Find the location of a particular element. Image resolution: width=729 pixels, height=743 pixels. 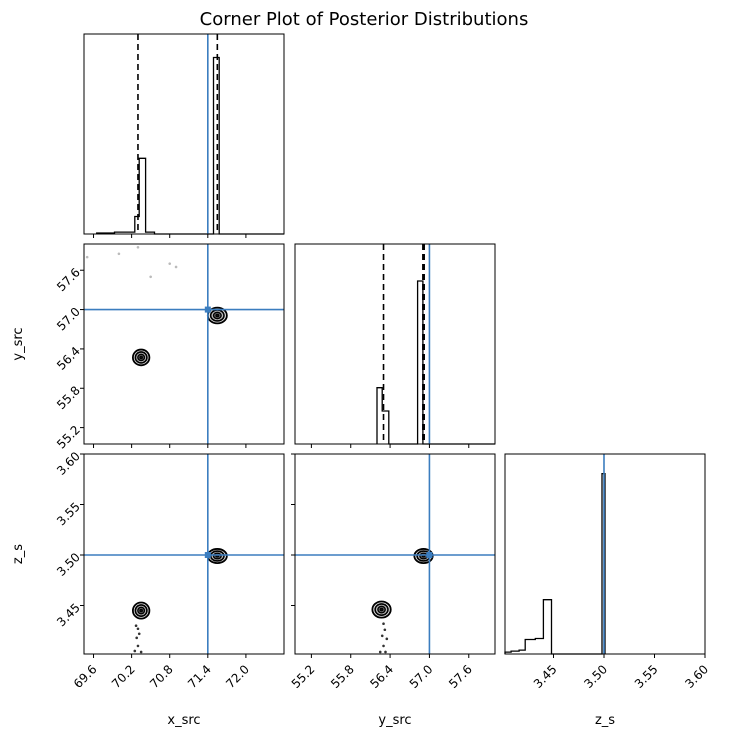

x-tick-label-y_src-2: 56.4 is located at coordinates (381, 676).